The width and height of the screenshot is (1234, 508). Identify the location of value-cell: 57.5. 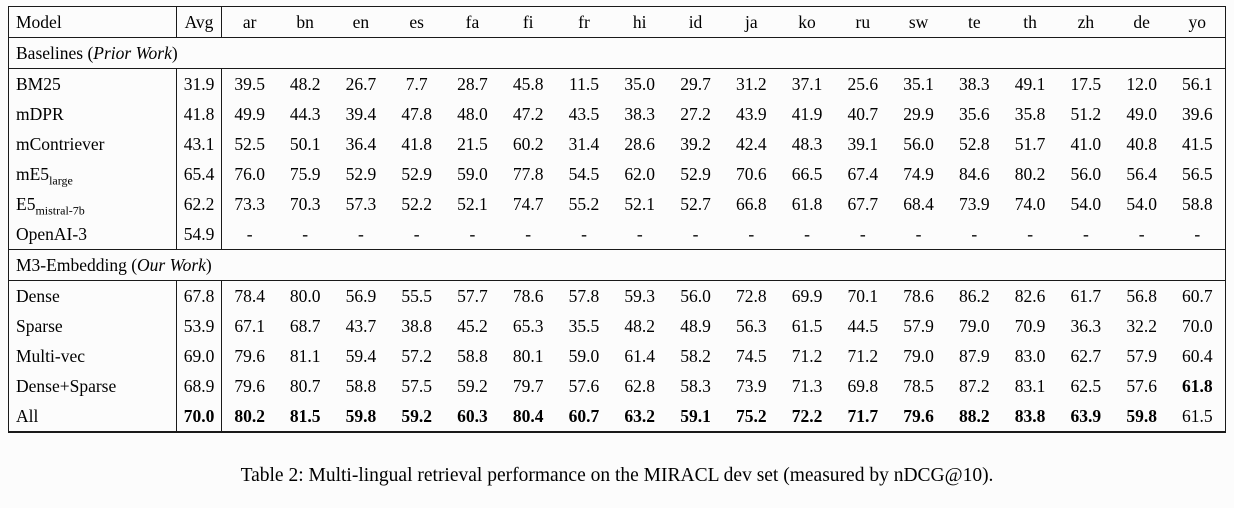
(416, 385).